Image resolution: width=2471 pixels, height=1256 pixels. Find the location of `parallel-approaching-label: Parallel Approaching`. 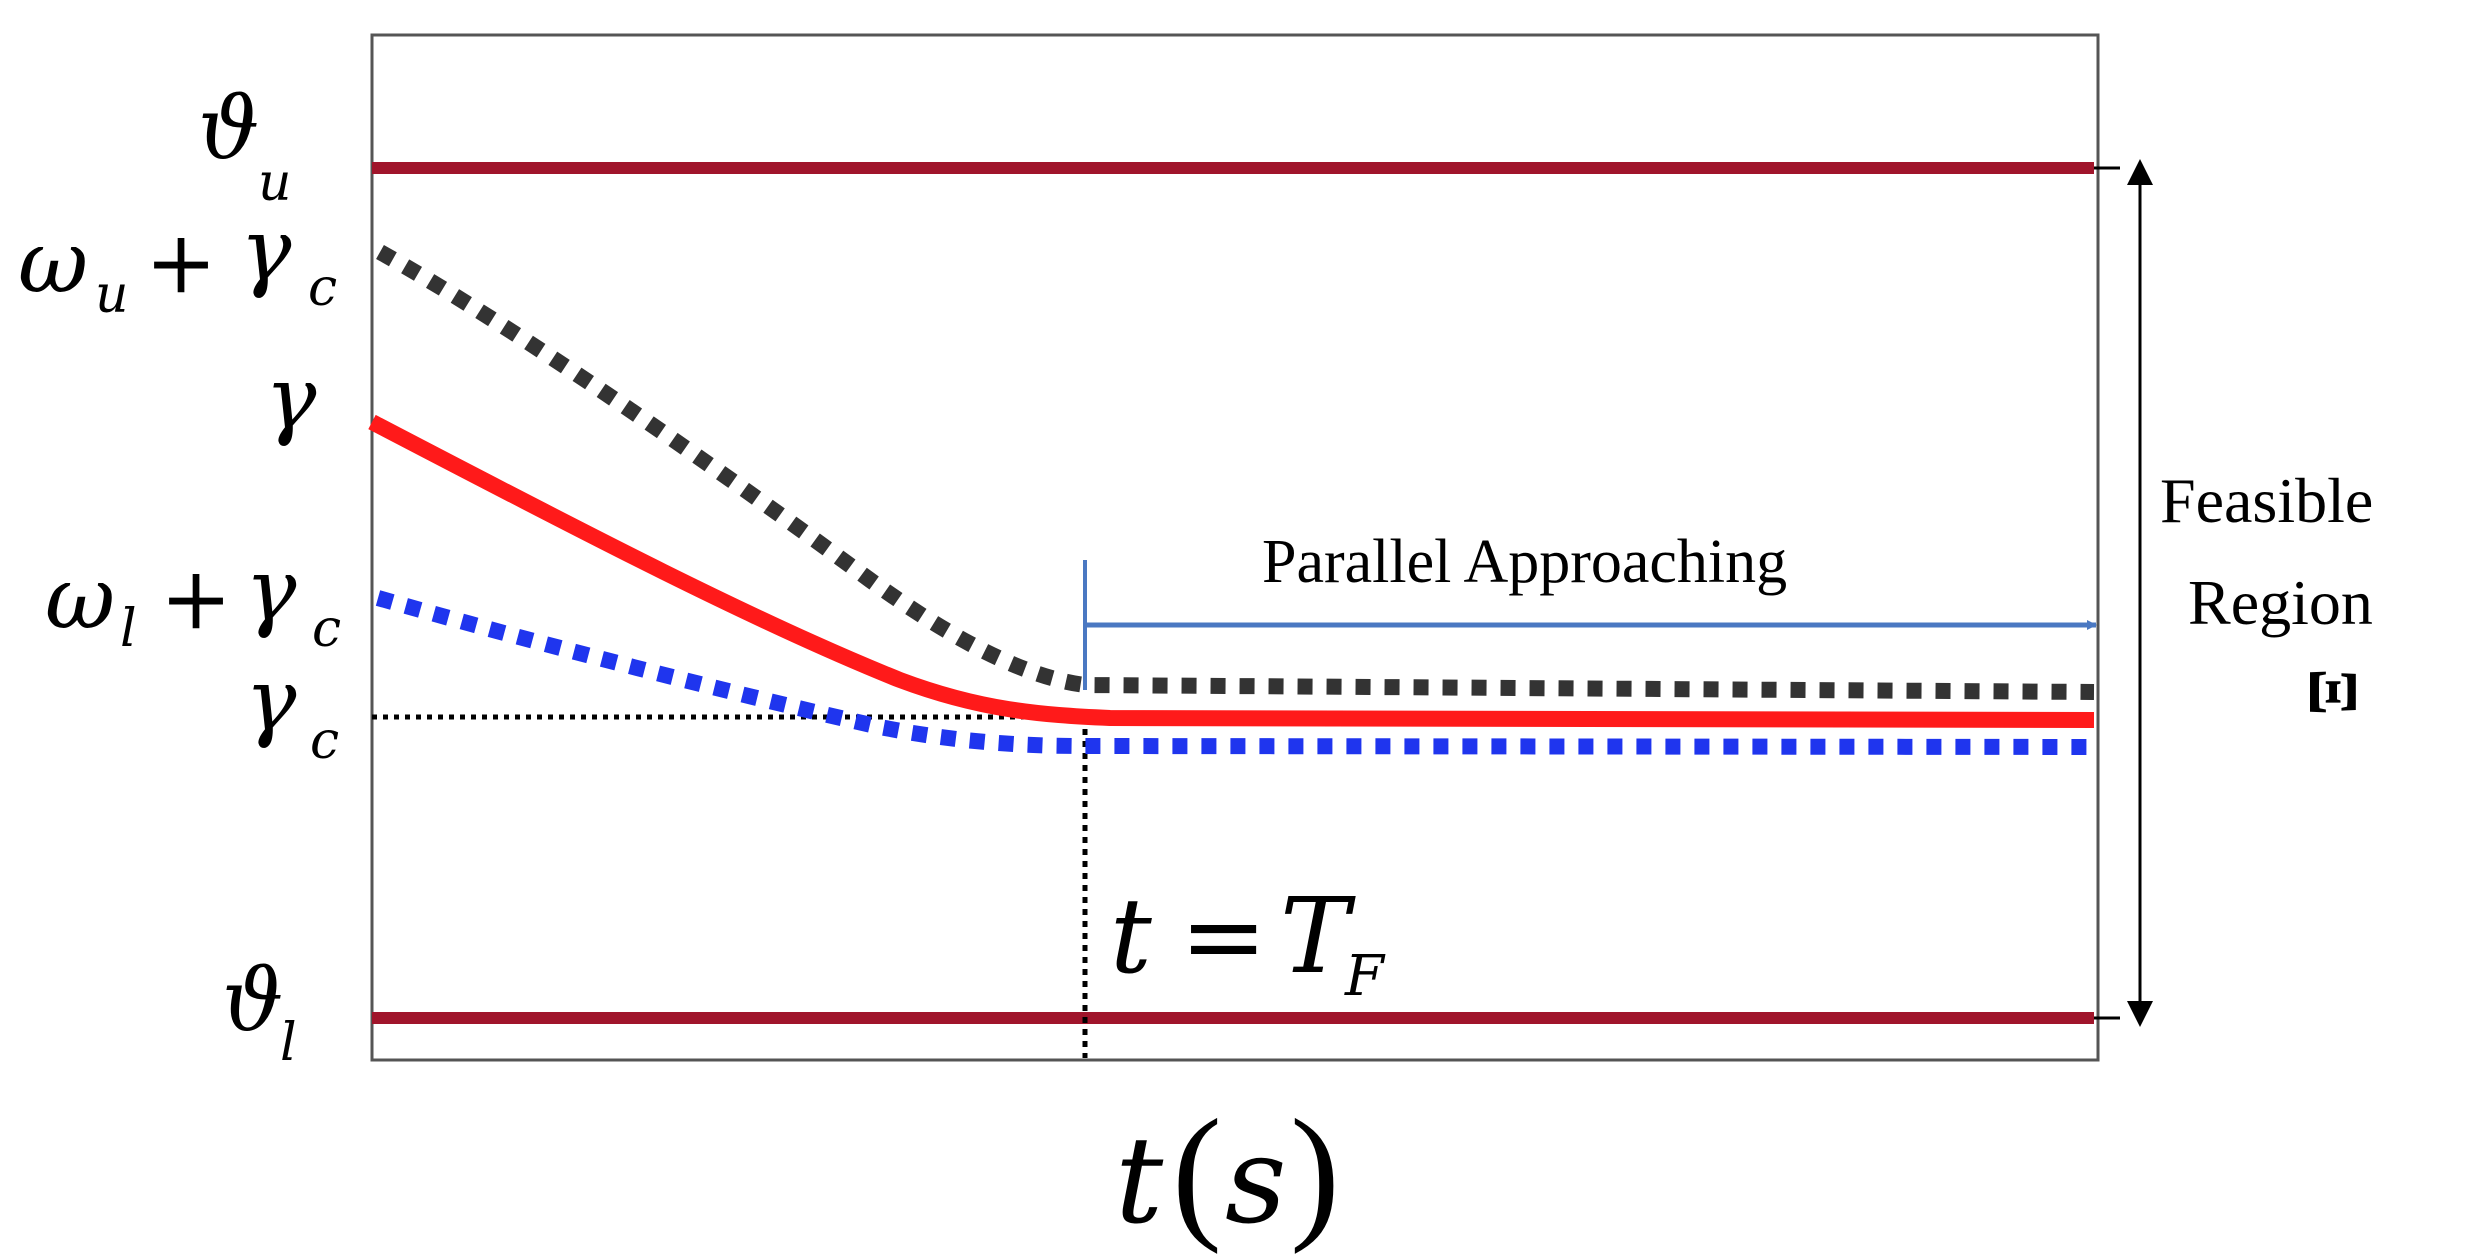

parallel-approaching-label: Parallel Approaching is located at coordinates (1524, 562).